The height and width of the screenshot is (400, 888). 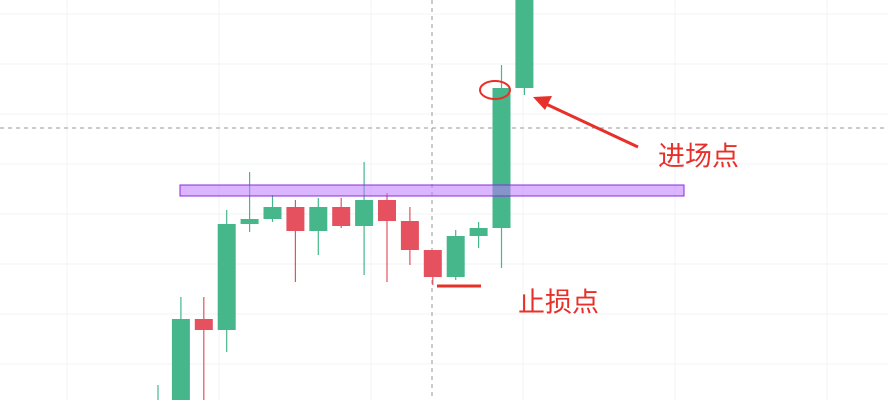 What do you see at coordinates (542, 103) in the screenshot?
I see `arrow-head` at bounding box center [542, 103].